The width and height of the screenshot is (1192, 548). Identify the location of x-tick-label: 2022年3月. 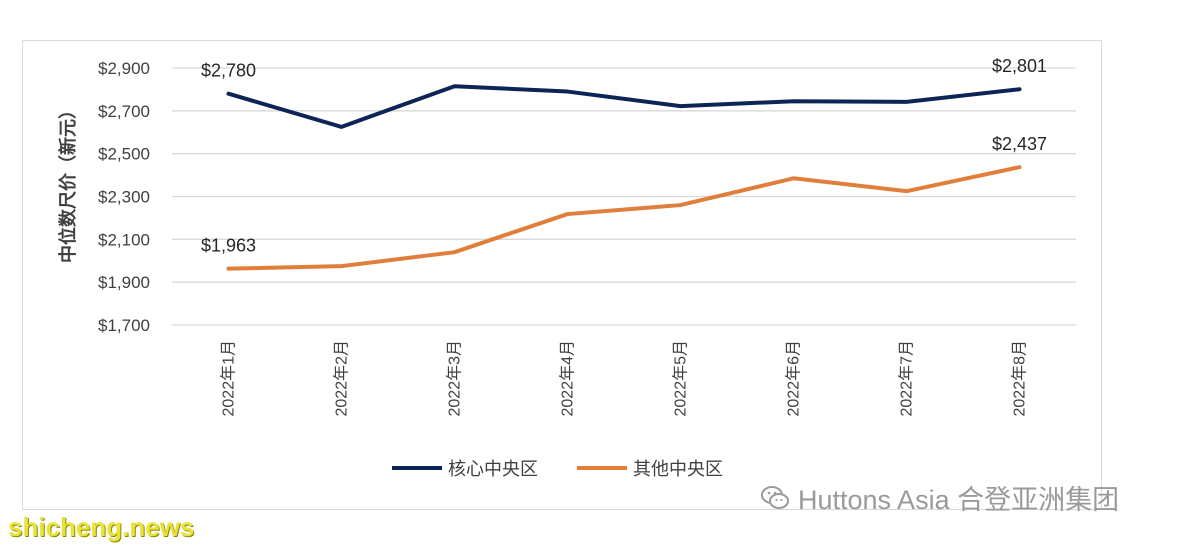
(455, 378).